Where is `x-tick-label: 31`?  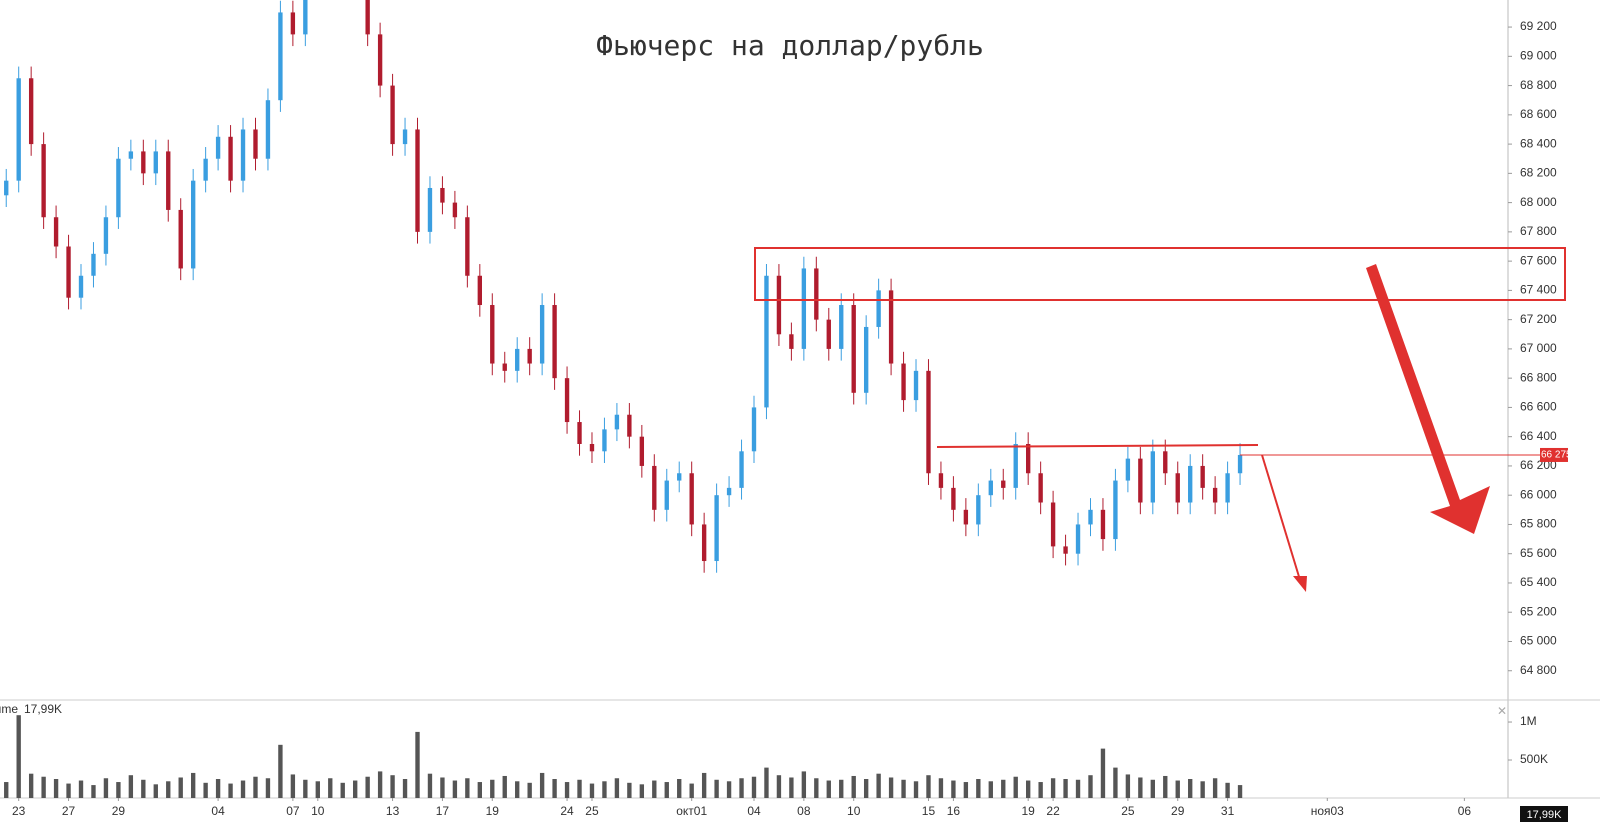
x-tick-label: 31 is located at coordinates (1228, 811).